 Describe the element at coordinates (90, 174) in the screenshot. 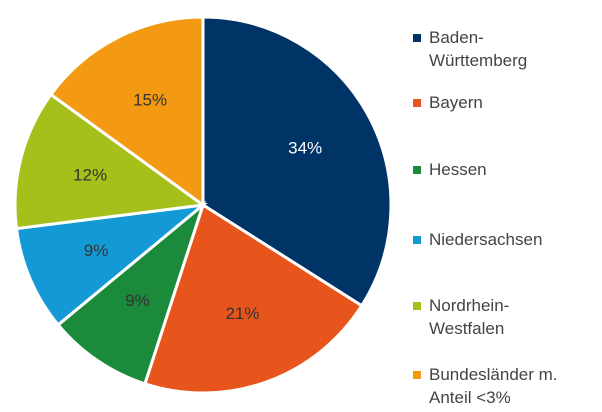

I see `data-label: 12%` at that location.